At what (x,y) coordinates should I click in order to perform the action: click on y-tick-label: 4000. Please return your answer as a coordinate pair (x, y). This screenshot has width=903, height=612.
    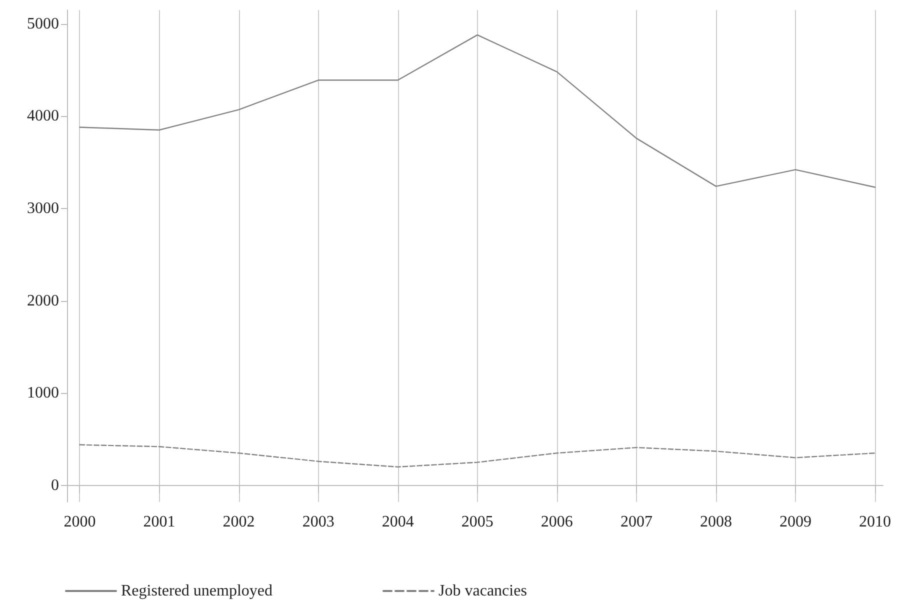
    Looking at the image, I should click on (43, 116).